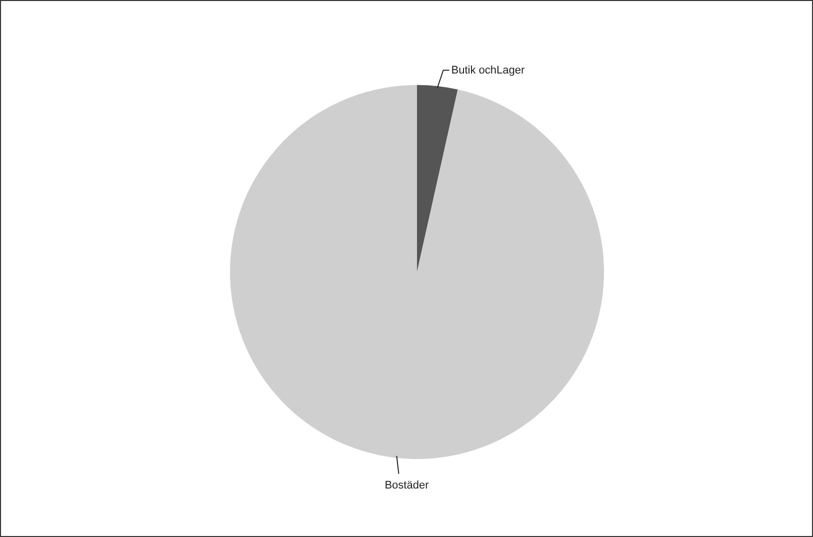  Describe the element at coordinates (488, 70) in the screenshot. I see `slice-label: Butik ochLager` at that location.